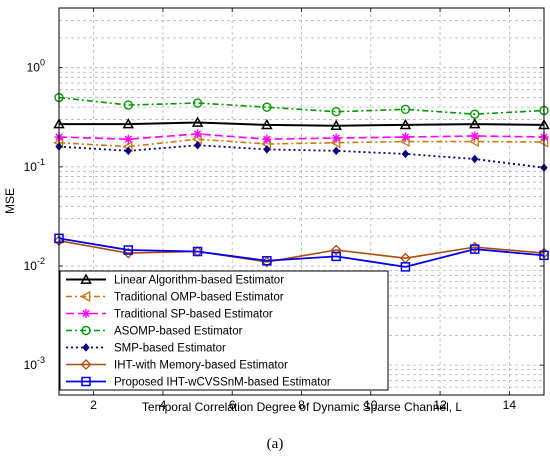 The image size is (550, 463). Describe the element at coordinates (222, 383) in the screenshot. I see `legend-label: Proposed IHT-wCVSSnM-based Estimator` at that location.